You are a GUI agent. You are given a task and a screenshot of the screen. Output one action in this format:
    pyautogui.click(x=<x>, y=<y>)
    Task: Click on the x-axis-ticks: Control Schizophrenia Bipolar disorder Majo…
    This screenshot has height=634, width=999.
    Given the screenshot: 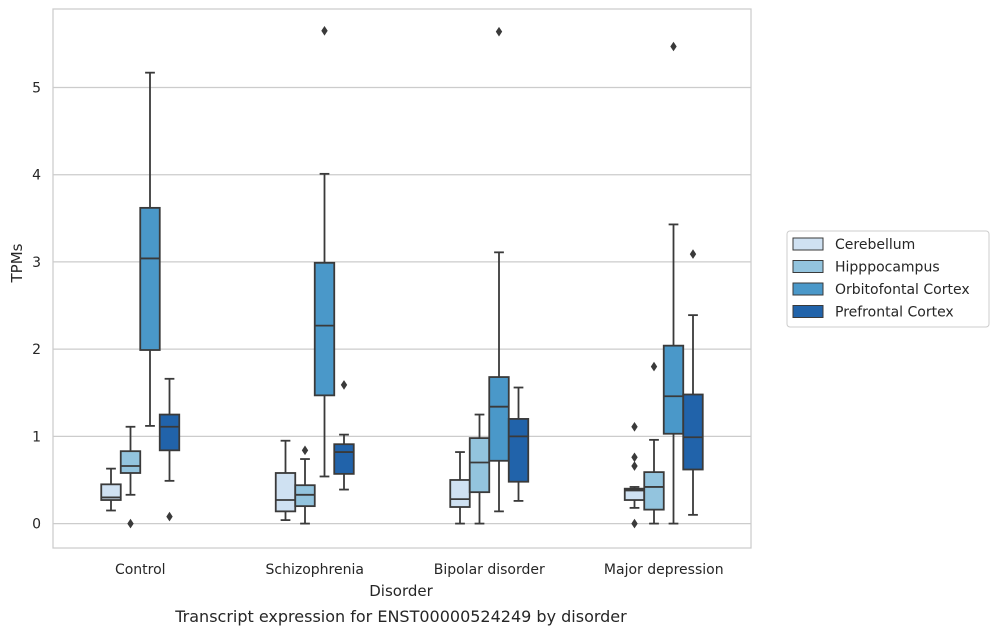 What is the action you would take?
    pyautogui.click(x=419, y=570)
    